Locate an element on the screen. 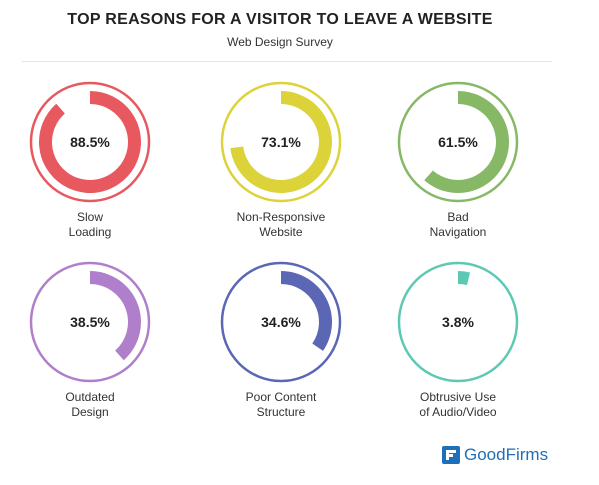 The height and width of the screenshot is (485, 599). brand-name: GoodFirms is located at coordinates (506, 454).